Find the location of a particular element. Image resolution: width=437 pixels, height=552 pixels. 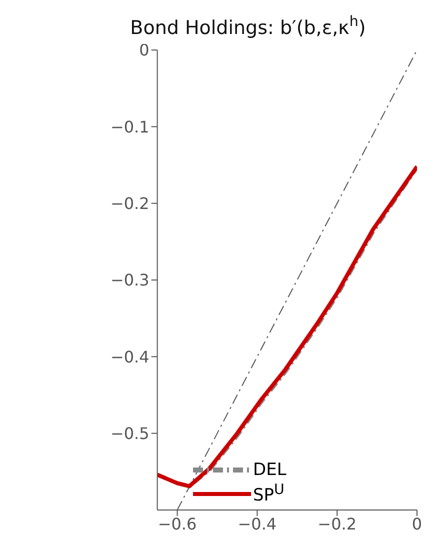

y-tick-label: −0.2 is located at coordinates (130, 204).